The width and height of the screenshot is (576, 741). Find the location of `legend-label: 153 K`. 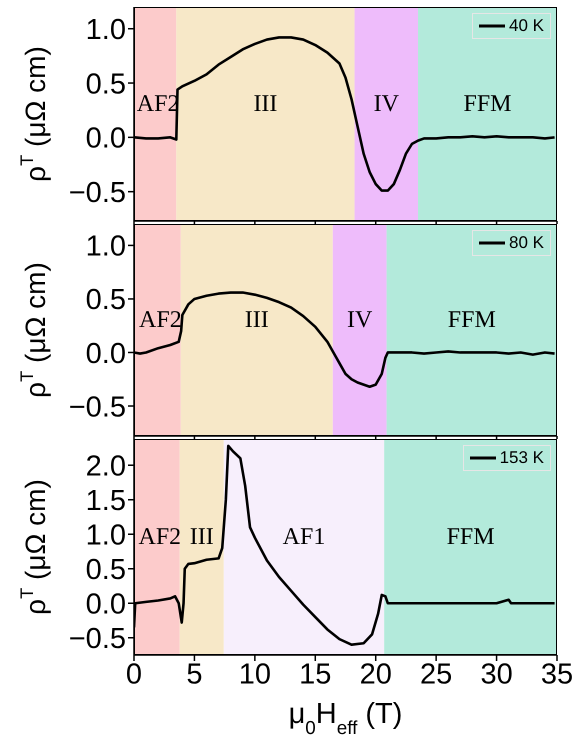

legend-label: 153 K is located at coordinates (522, 458).